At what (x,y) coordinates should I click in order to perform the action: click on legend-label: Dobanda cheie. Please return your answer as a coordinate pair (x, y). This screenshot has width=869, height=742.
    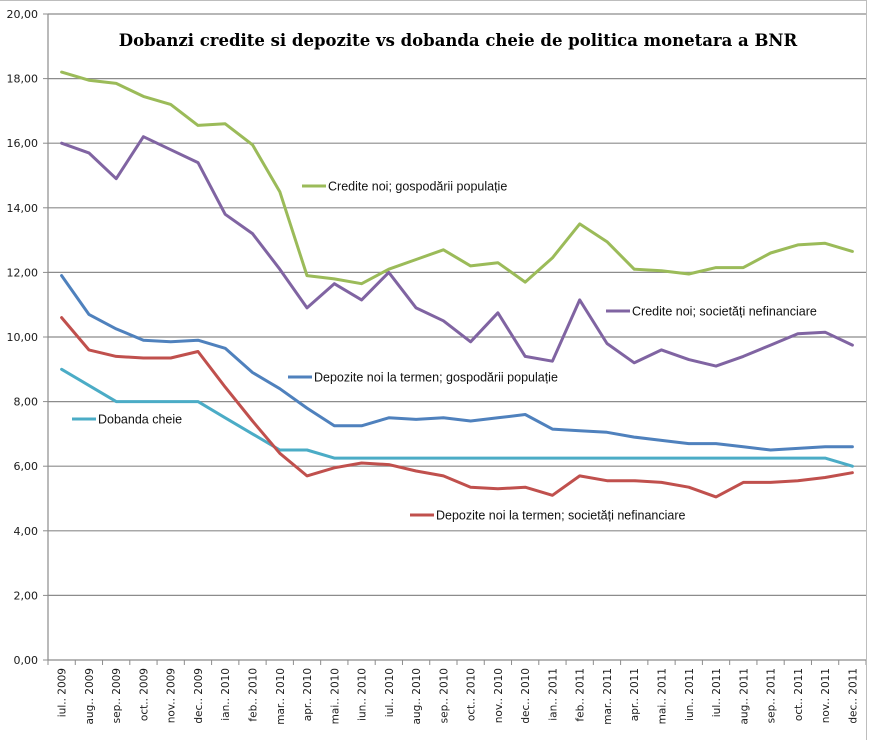
    Looking at the image, I should click on (140, 420).